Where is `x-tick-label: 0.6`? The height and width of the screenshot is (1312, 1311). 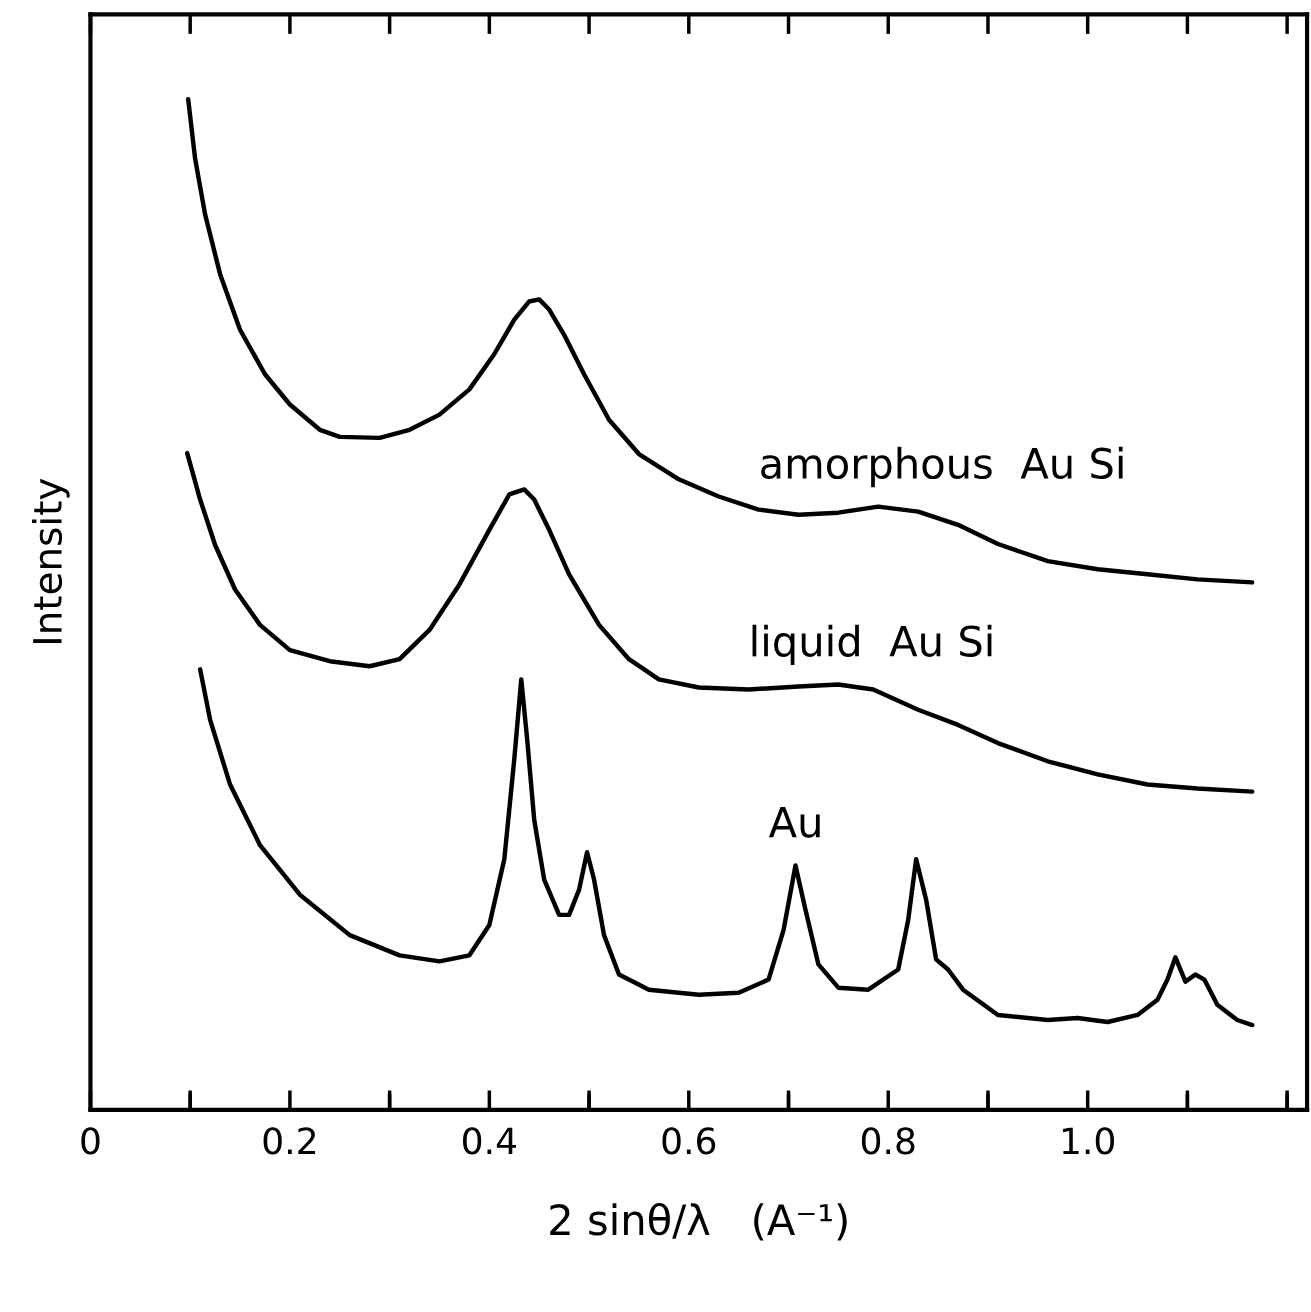
x-tick-label: 0.6 is located at coordinates (689, 1141).